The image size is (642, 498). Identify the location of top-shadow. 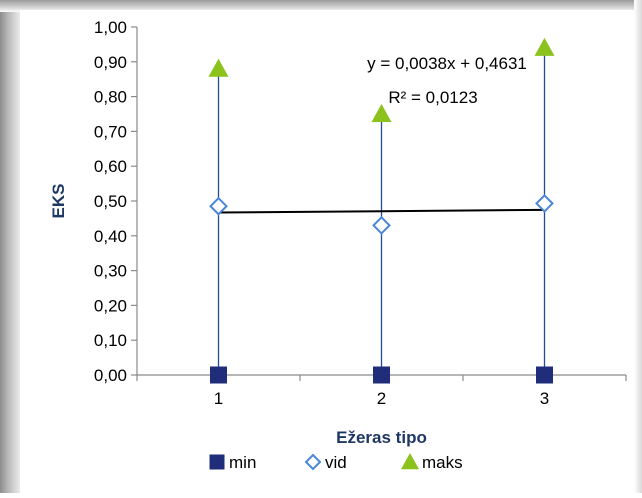
(321, 6).